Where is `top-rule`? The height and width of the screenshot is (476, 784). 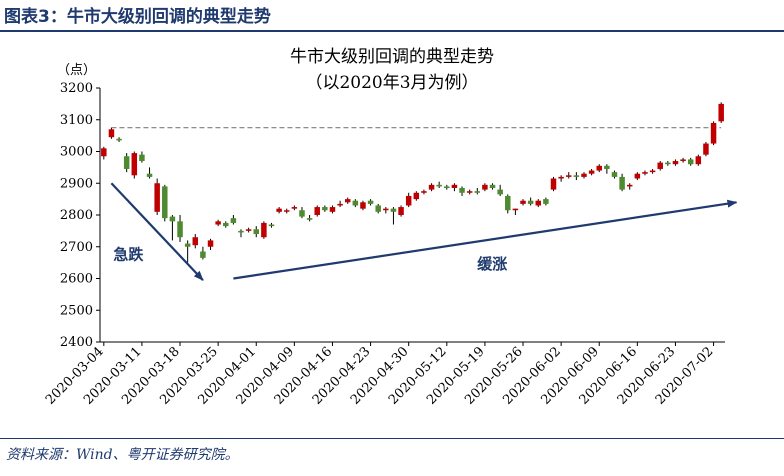 top-rule is located at coordinates (392, 31).